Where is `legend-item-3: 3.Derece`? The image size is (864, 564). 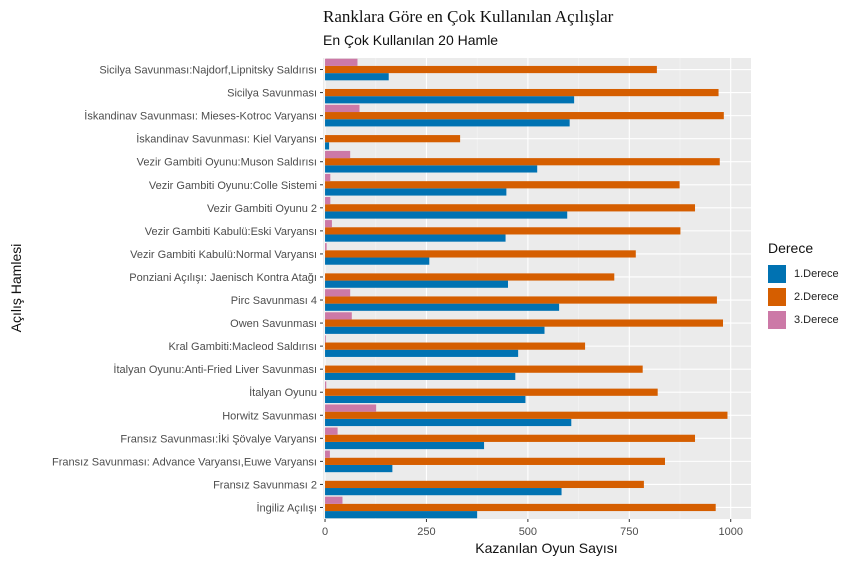 legend-item-3: 3.Derece is located at coordinates (803, 319).